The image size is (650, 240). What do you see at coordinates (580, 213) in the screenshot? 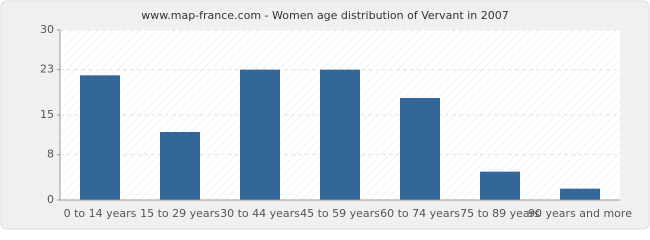
I see `x-tick-label: 90 years and more` at bounding box center [580, 213].